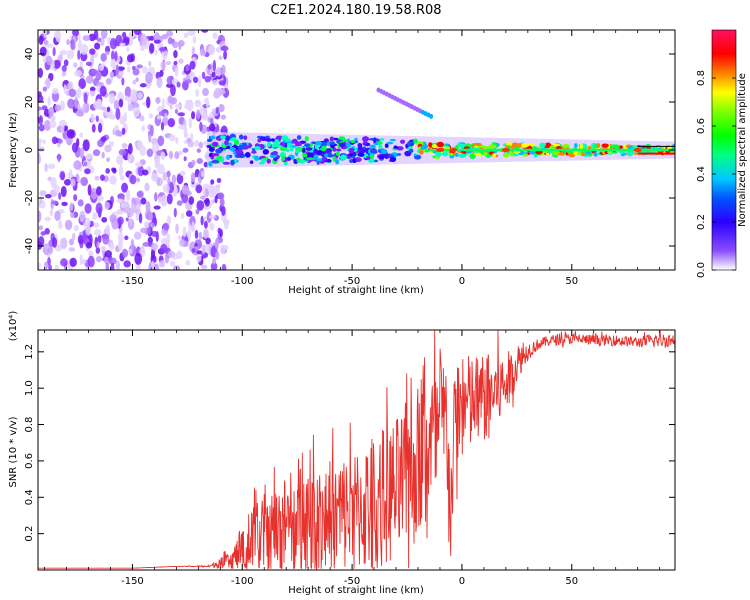 This screenshot has width=750, height=600. What do you see at coordinates (356, 590) in the screenshot?
I see `snr-x-label: Height of straight line (km)` at bounding box center [356, 590].